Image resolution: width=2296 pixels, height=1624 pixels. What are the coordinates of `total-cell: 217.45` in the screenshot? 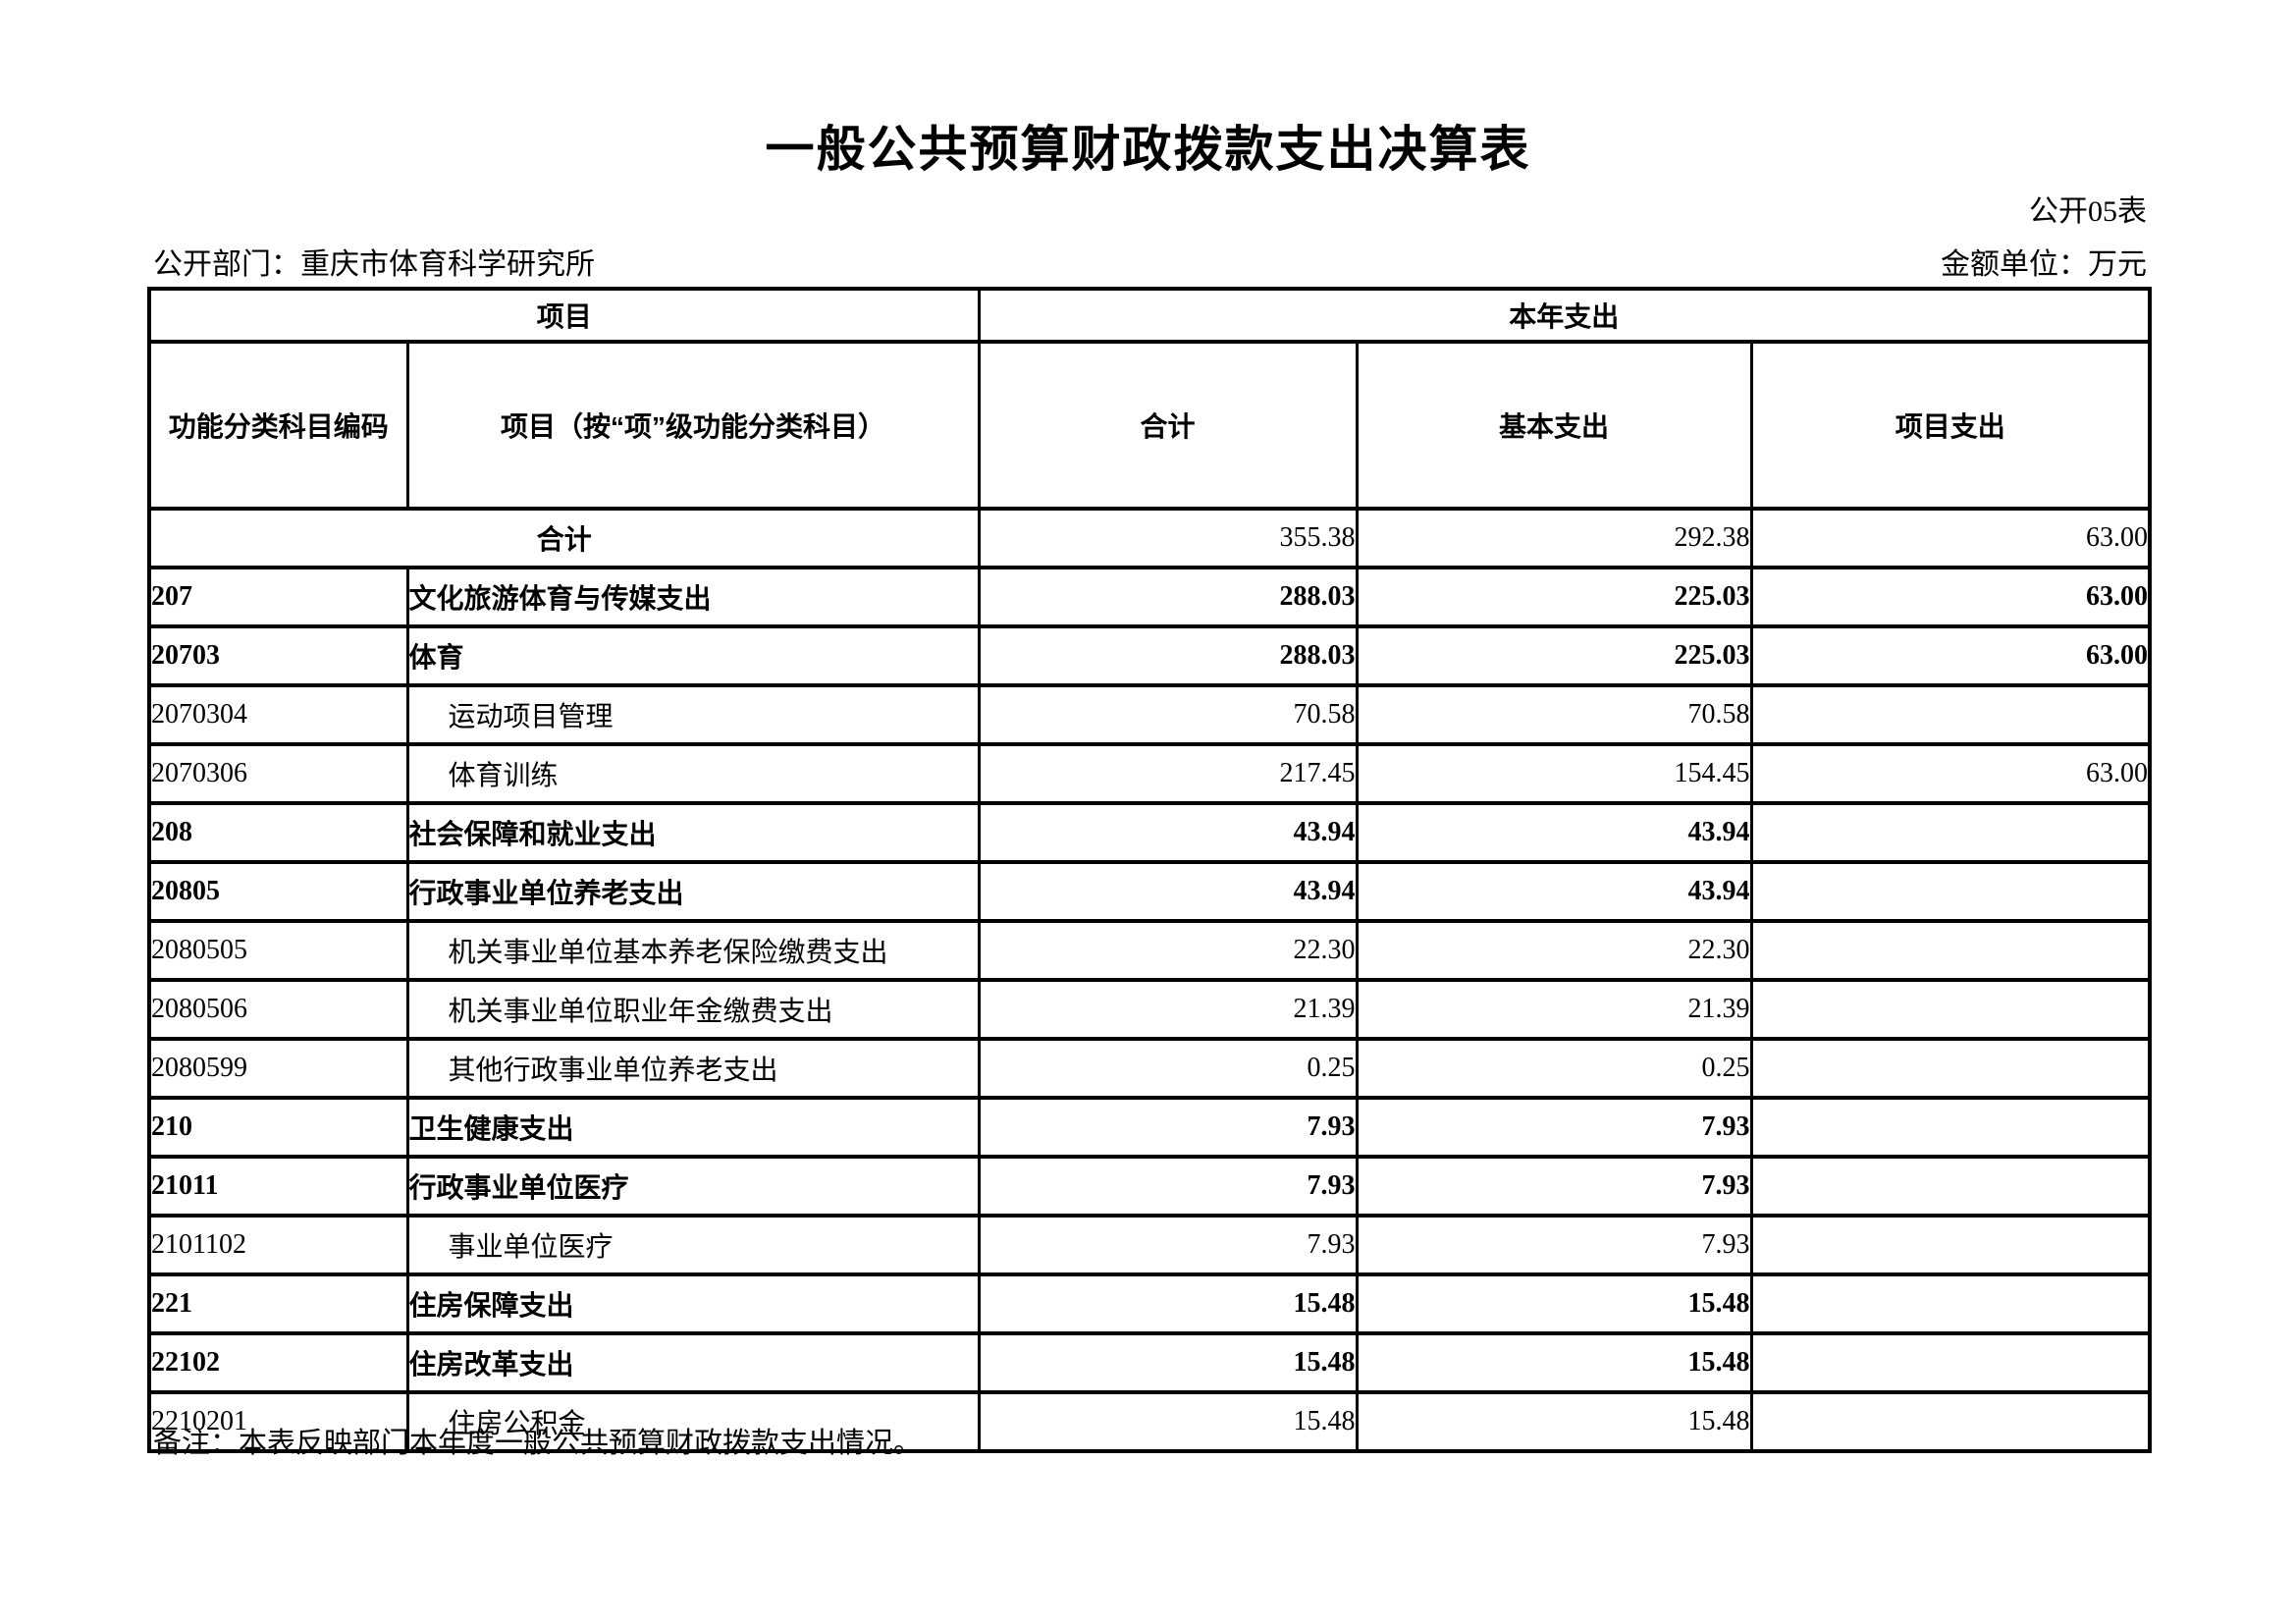 It's located at (1168, 773).